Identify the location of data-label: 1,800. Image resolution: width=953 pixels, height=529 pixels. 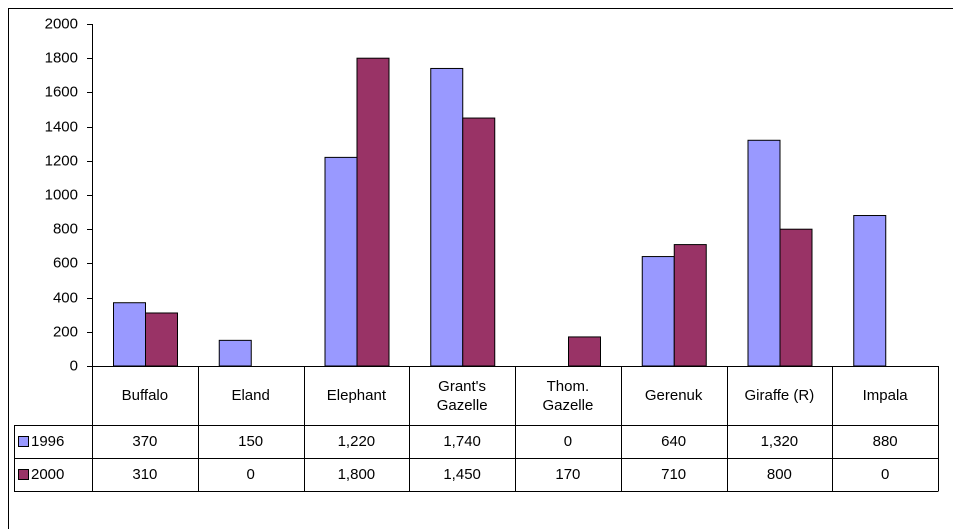
(357, 474).